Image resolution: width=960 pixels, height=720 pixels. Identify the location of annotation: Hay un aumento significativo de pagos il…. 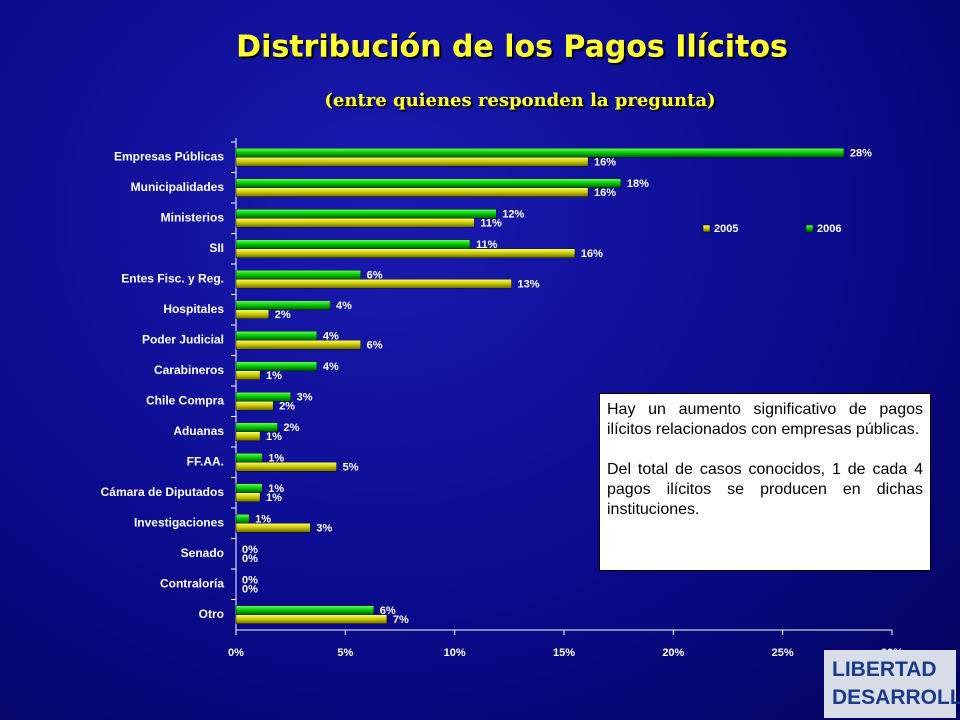
(765, 419).